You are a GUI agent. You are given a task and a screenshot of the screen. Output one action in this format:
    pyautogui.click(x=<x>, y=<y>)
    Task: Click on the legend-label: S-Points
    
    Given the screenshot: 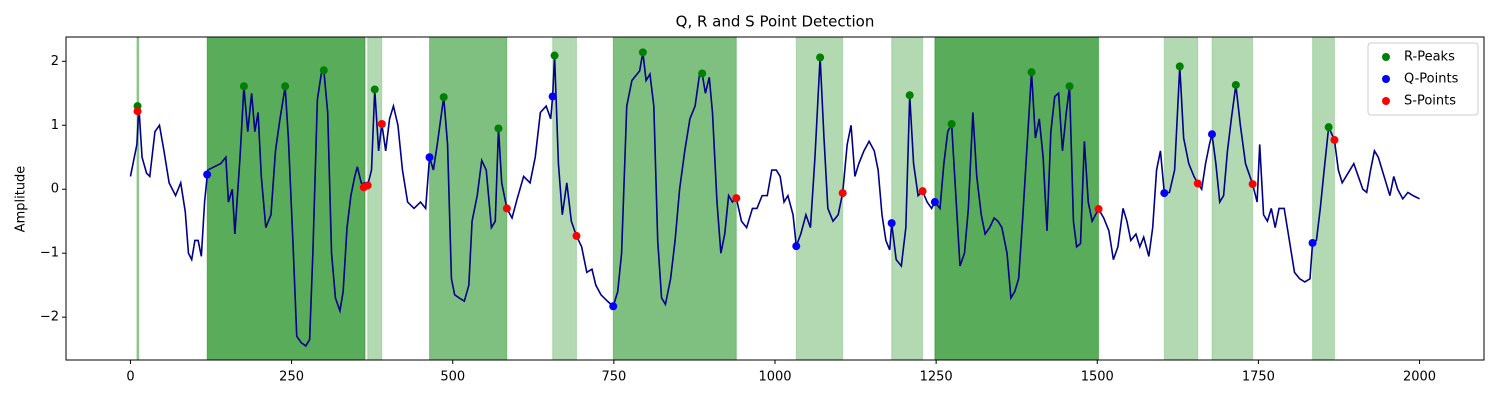 What is the action you would take?
    pyautogui.click(x=1430, y=101)
    